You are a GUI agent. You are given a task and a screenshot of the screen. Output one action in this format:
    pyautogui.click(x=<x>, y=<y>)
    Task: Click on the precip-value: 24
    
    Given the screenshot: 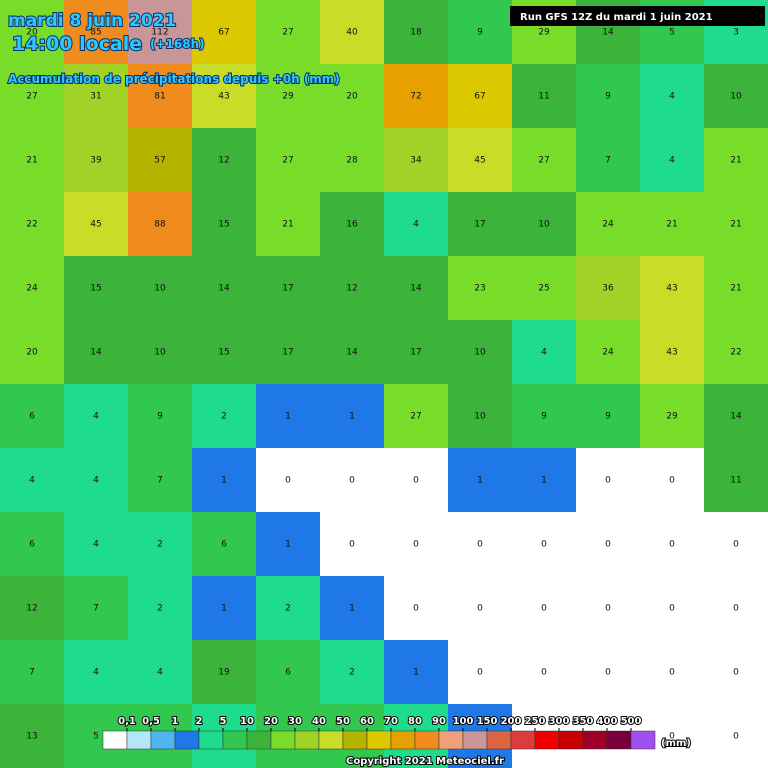 What is the action you would take?
    pyautogui.click(x=608, y=353)
    